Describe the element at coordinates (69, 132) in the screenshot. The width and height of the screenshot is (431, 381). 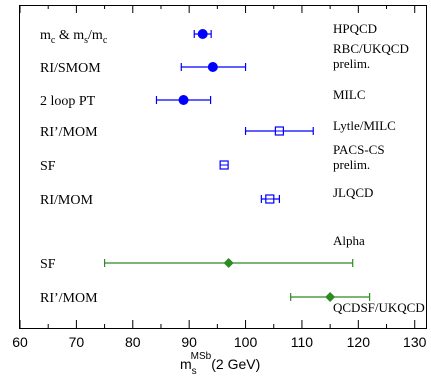
I see `method-label-3: RI’/MOM` at that location.